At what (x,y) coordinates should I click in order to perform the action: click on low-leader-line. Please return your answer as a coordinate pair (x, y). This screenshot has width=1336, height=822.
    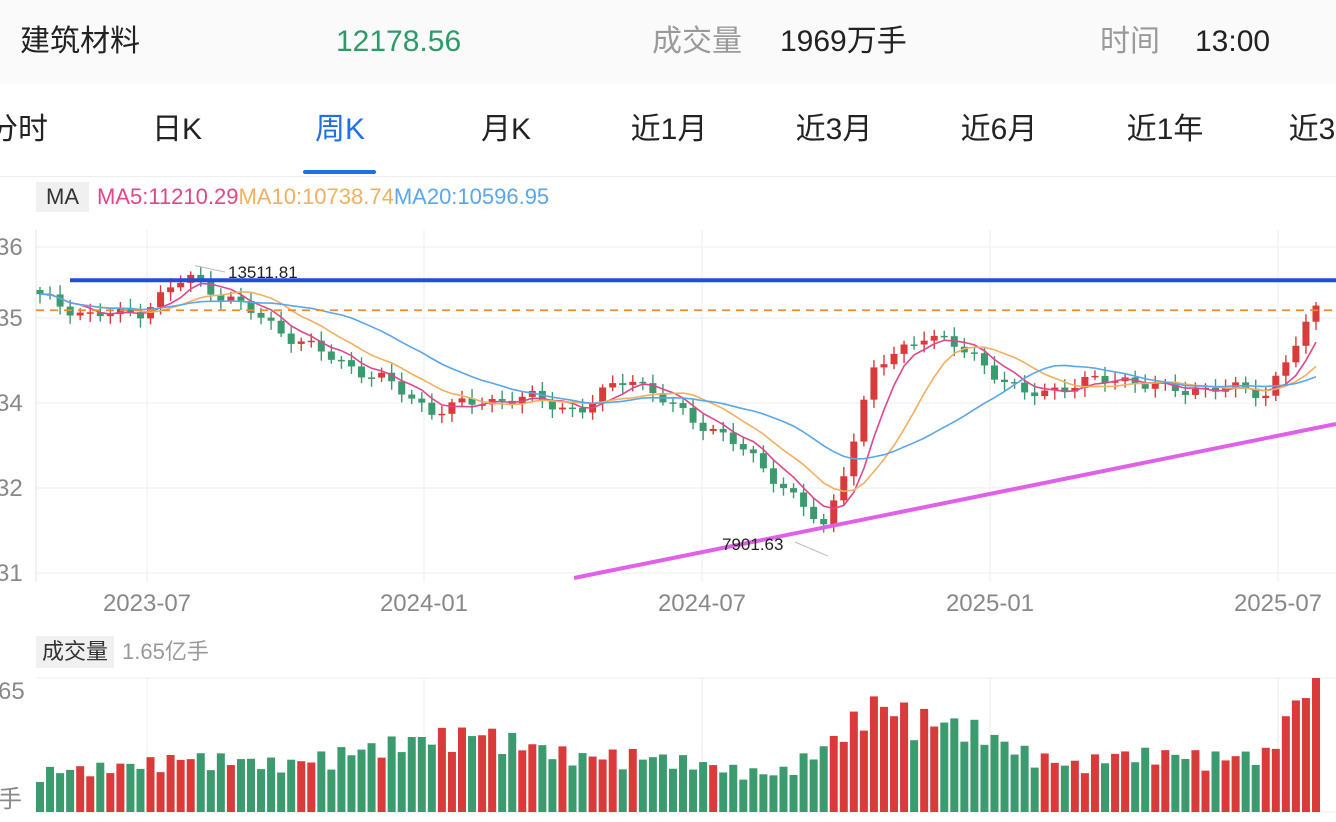
    Looking at the image, I should click on (811, 549).